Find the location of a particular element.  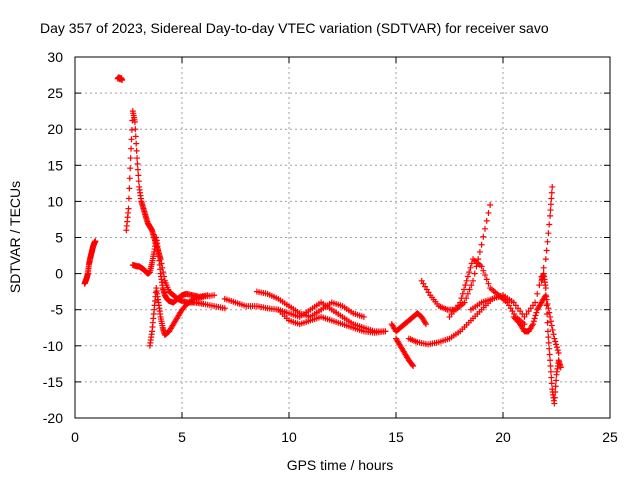

y-tick-label: -10 is located at coordinates (53, 346).